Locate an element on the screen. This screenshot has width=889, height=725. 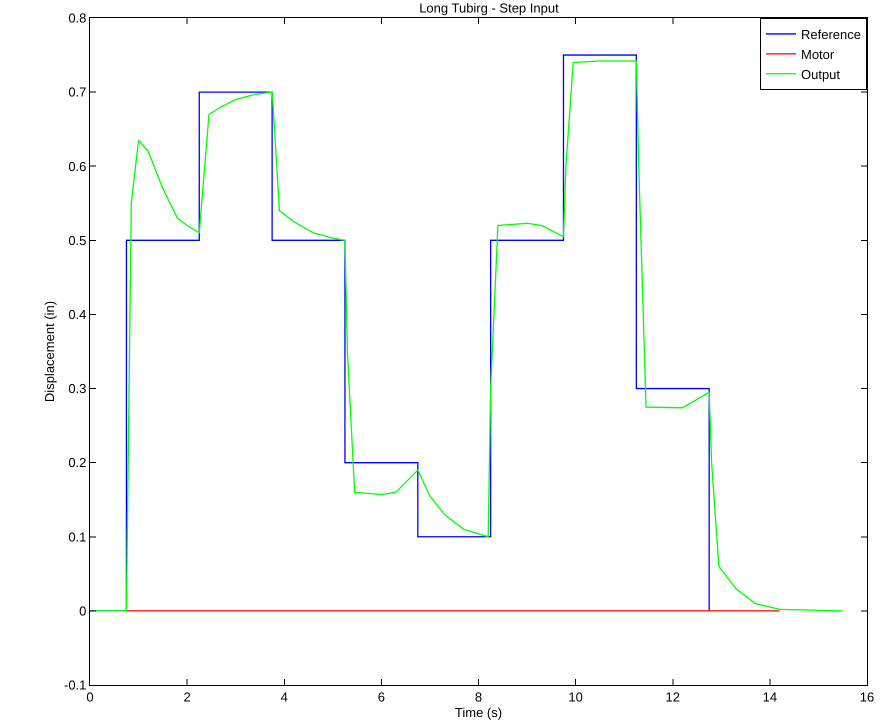
y-tick-label: 0.1 is located at coordinates (77, 536).